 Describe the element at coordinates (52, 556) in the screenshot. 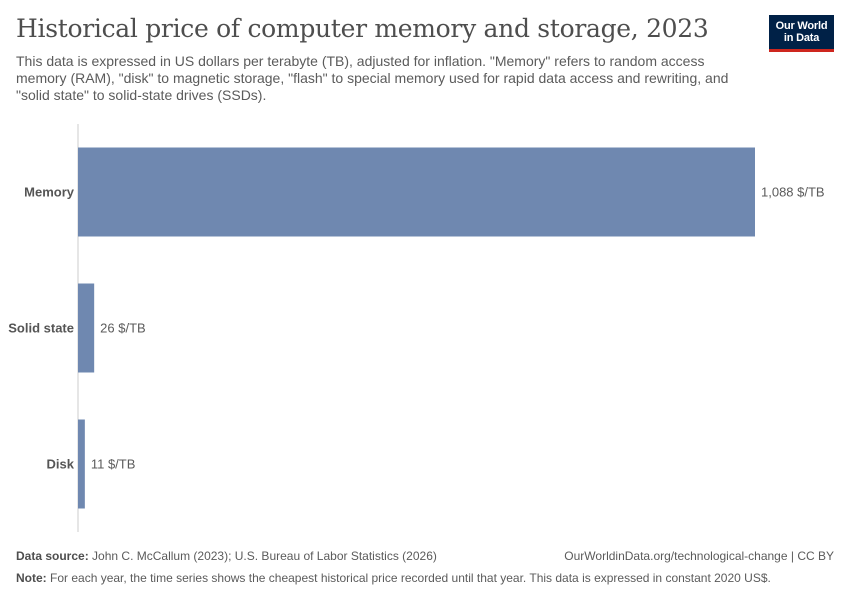

I see `source-label: Data source:` at that location.